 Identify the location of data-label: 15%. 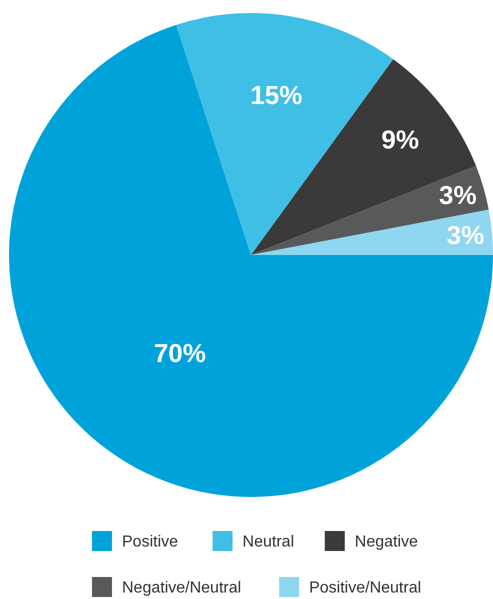
(276, 95).